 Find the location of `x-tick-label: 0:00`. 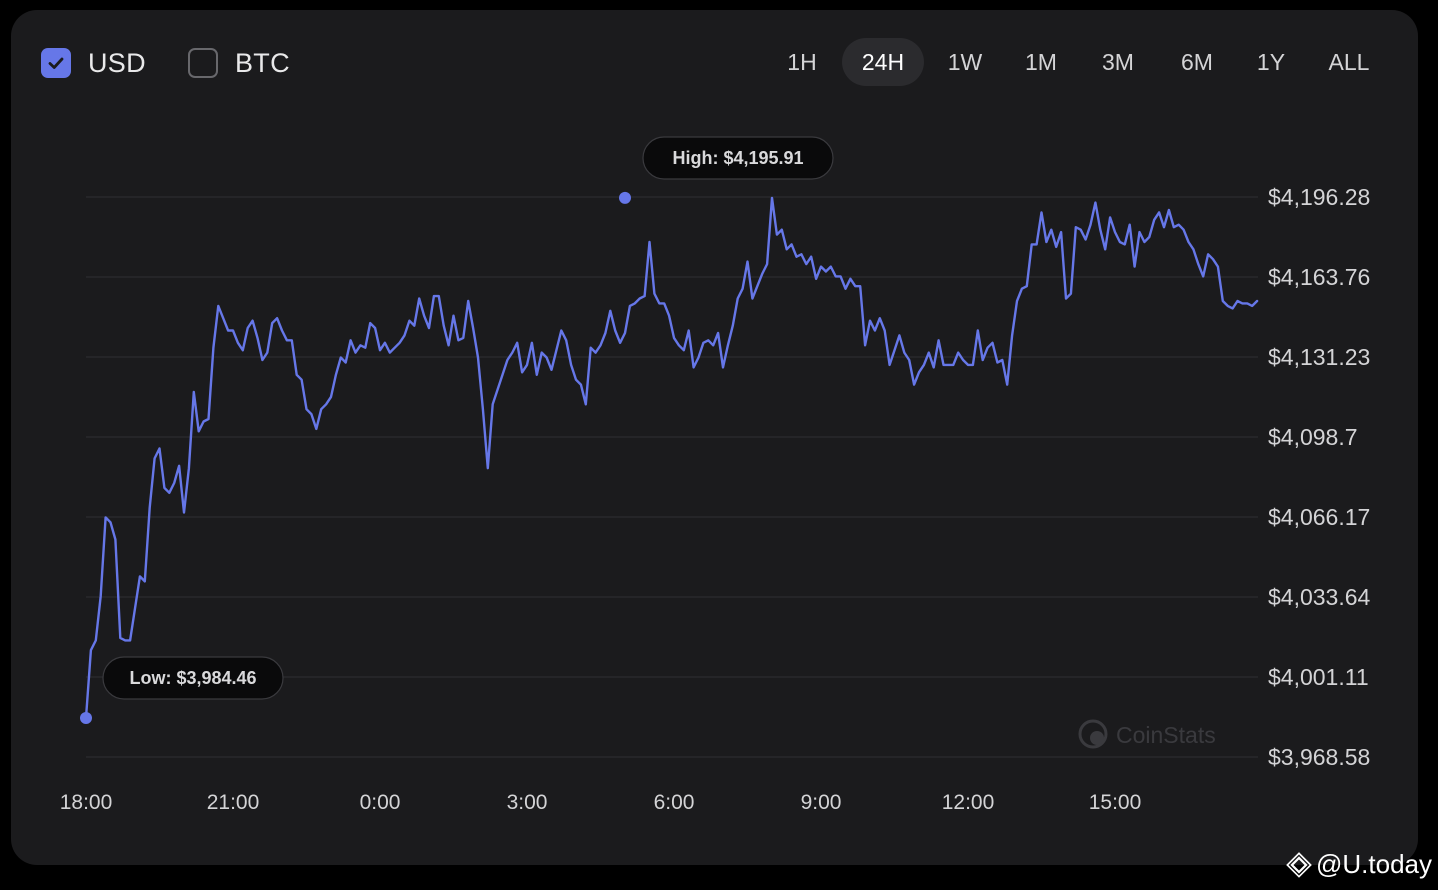

x-tick-label: 0:00 is located at coordinates (380, 802).